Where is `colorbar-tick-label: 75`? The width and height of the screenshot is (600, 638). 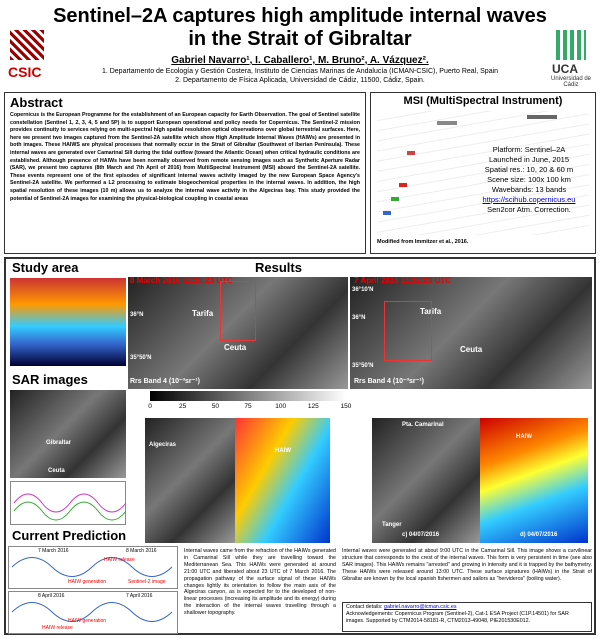 colorbar-tick-label: 75 is located at coordinates (248, 406).